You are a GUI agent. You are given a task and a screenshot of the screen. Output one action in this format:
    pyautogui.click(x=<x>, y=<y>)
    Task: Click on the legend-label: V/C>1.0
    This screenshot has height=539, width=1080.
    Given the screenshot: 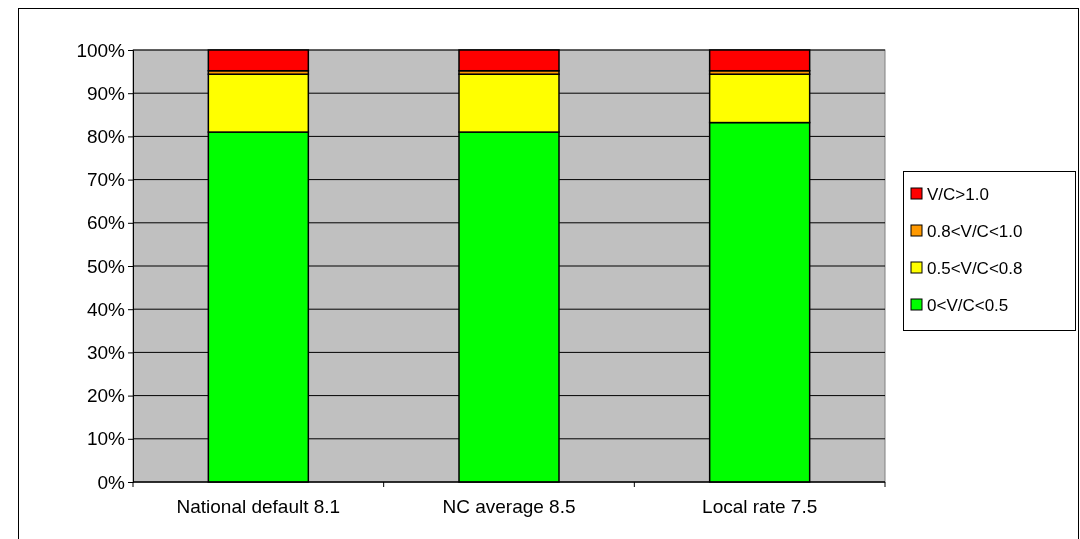 What is the action you would take?
    pyautogui.click(x=958, y=194)
    